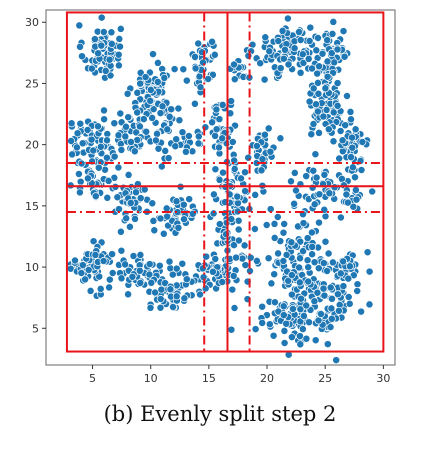 This screenshot has width=440, height=455. I want to click on y-tick-label: 10, so click(32, 267).